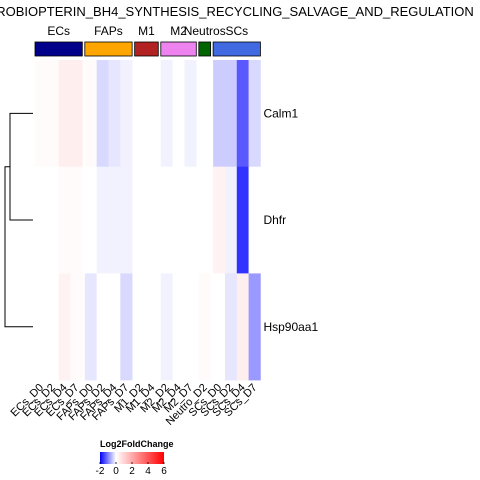  Describe the element at coordinates (236, 31) in the screenshot. I see `group-label-scs: SCs` at that location.